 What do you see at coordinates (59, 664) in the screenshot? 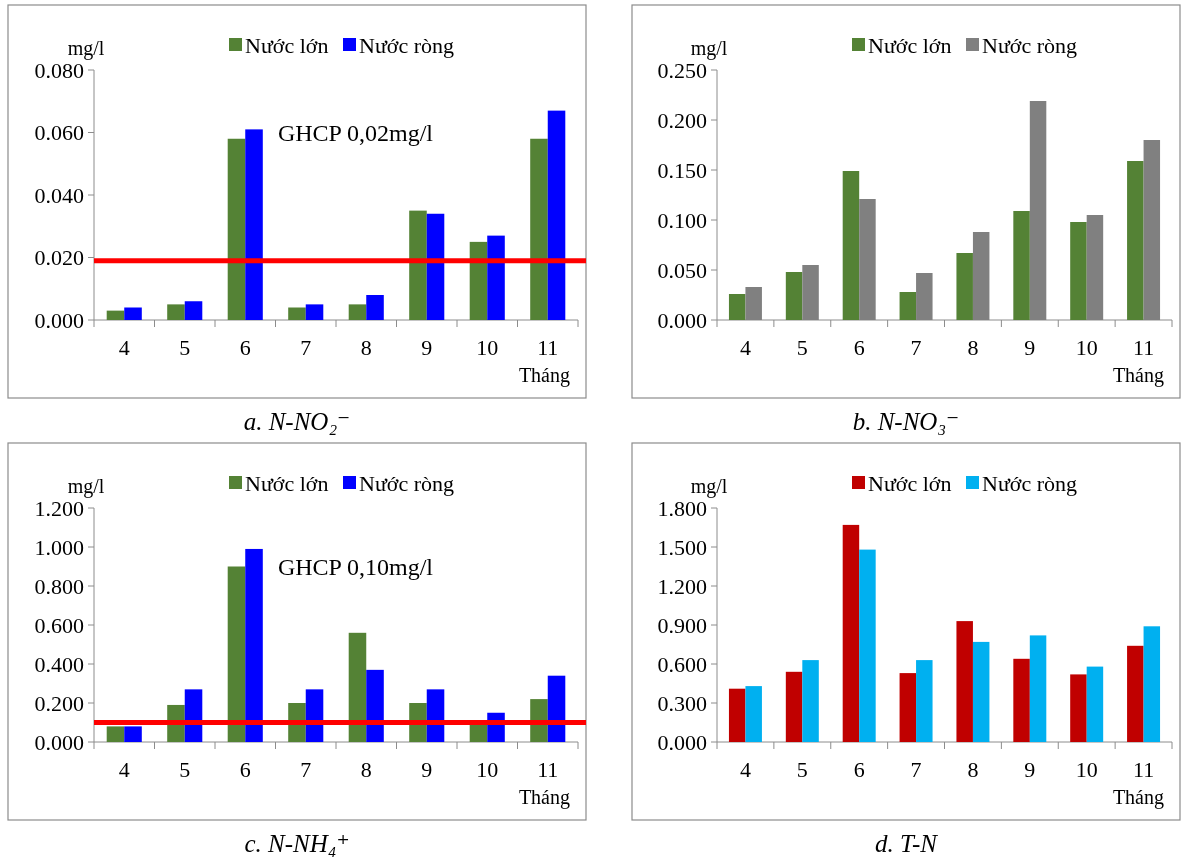
I see `y-tick-label: 0.400` at bounding box center [59, 664].